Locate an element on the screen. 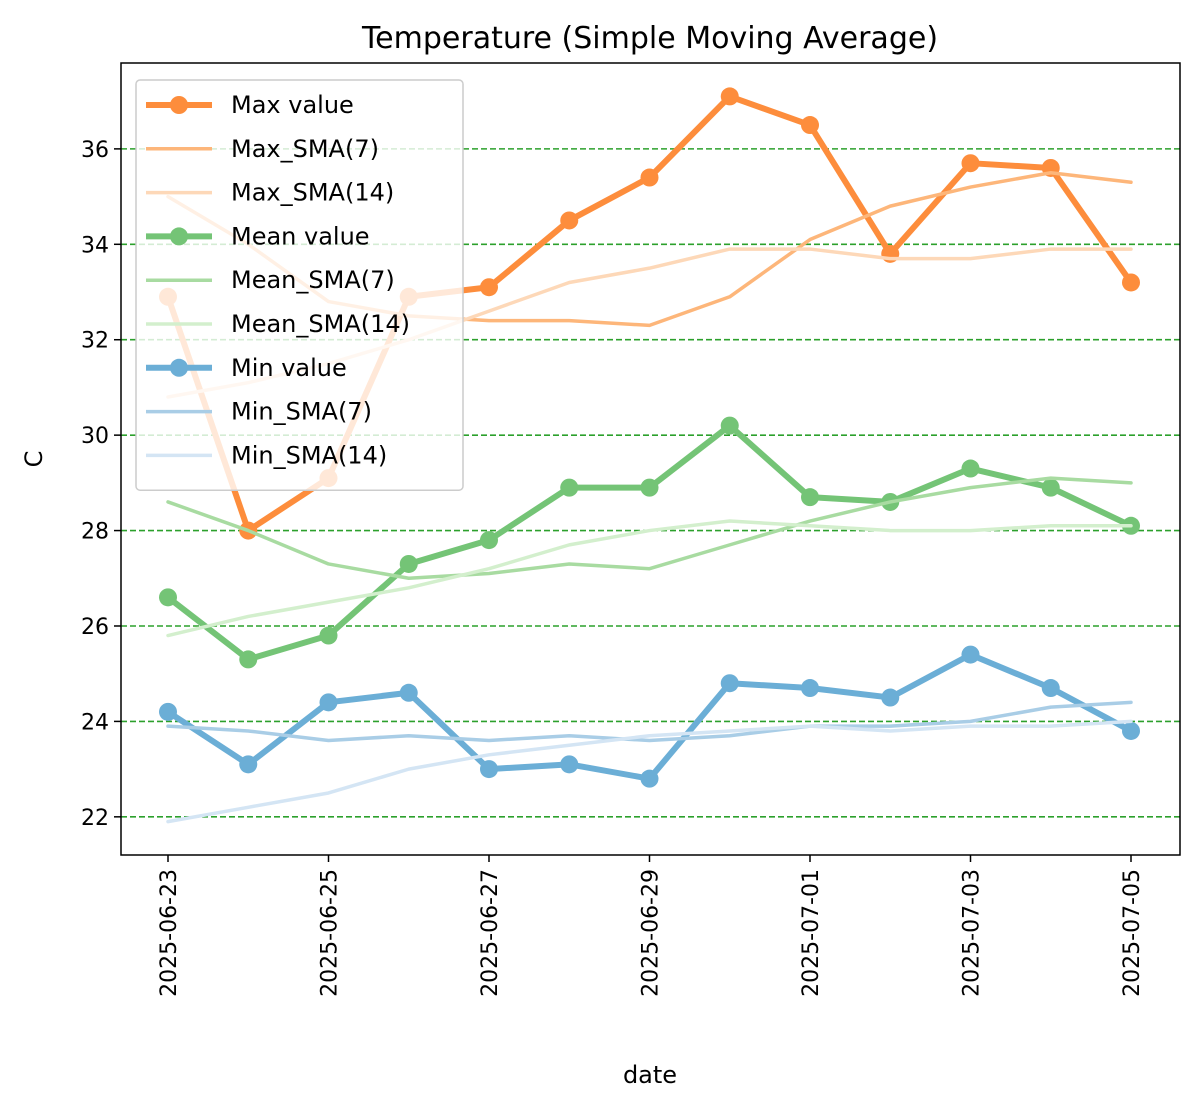 The width and height of the screenshot is (1200, 1110). y-axis-label: C is located at coordinates (34, 459).